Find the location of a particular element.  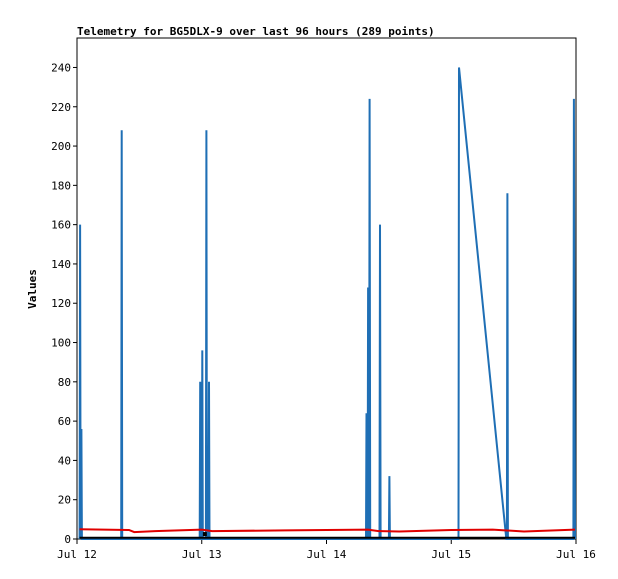

x-tick-label: Jul 14 is located at coordinates (327, 554).